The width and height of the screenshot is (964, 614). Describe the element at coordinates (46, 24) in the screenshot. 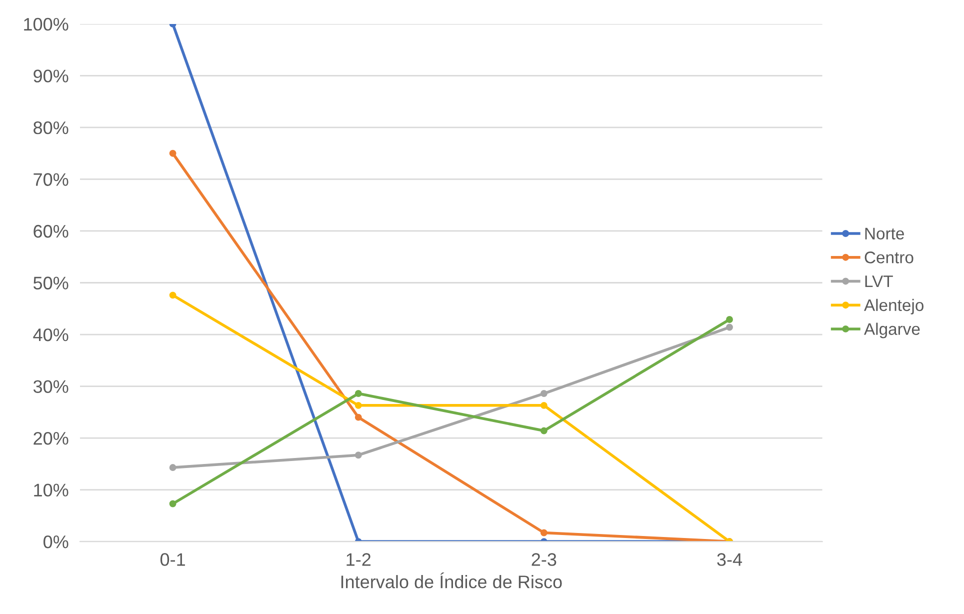

I see `y-tick-label: 100%` at that location.